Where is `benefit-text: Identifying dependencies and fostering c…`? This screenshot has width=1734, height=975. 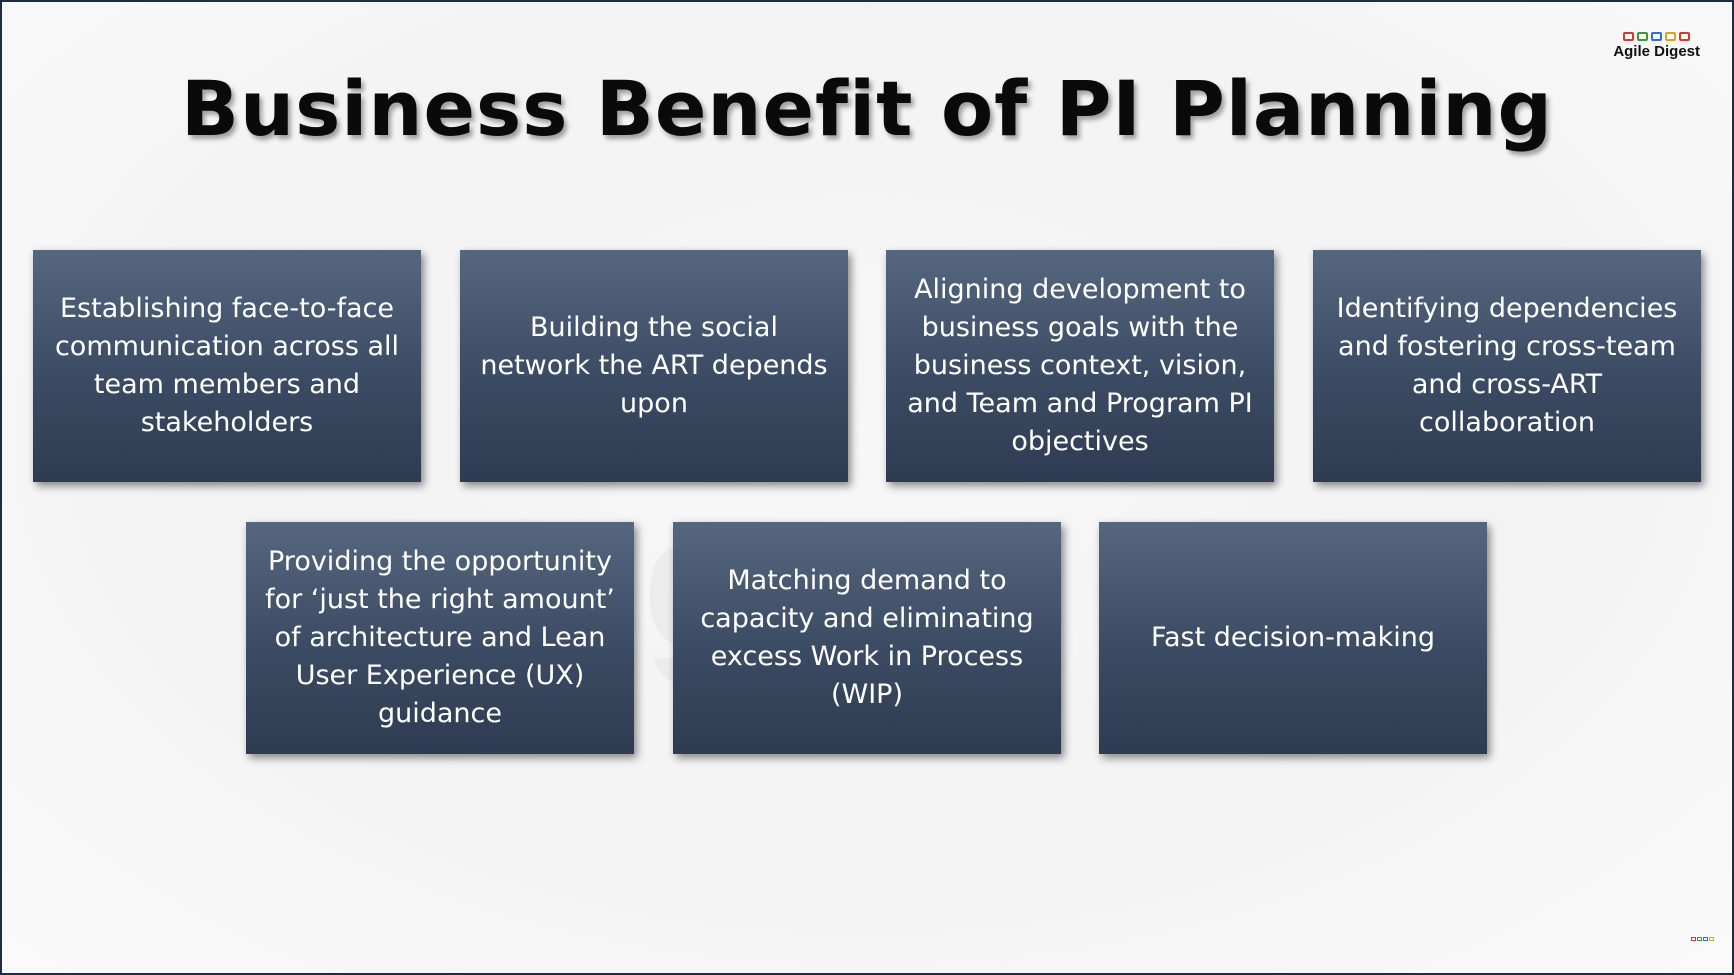 benefit-text: Identifying dependencies and fostering c… is located at coordinates (1507, 365).